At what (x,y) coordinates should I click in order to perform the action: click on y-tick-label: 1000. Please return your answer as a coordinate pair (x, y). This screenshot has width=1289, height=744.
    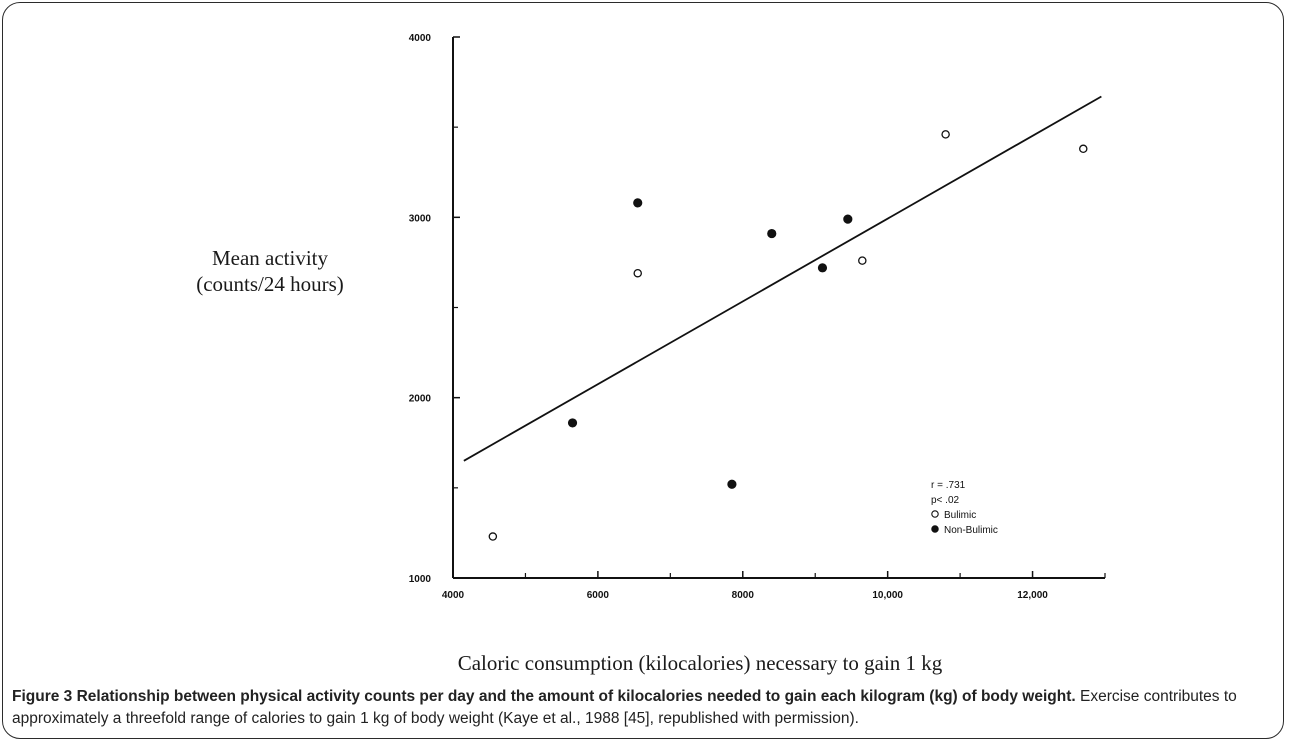
    Looking at the image, I should click on (420, 579).